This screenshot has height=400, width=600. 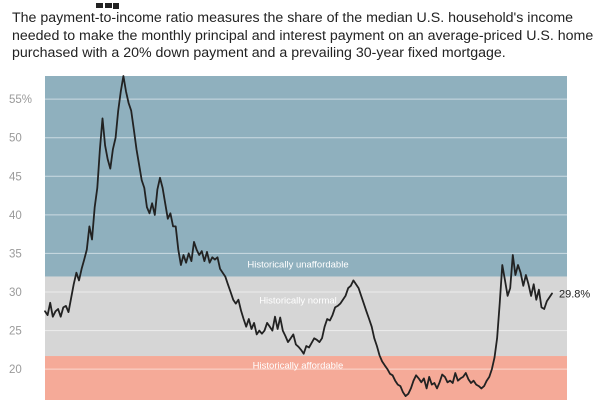 I want to click on y-tick-label: 30, so click(x=15, y=293).